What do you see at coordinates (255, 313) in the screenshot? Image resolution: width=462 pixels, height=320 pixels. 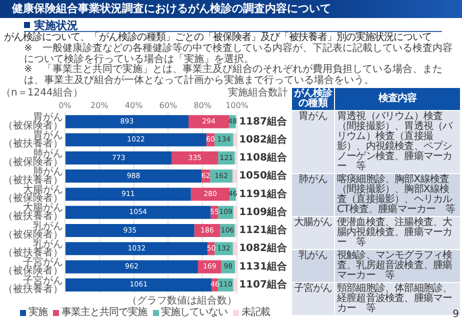 I see `legend-label: 未記載` at bounding box center [255, 313].